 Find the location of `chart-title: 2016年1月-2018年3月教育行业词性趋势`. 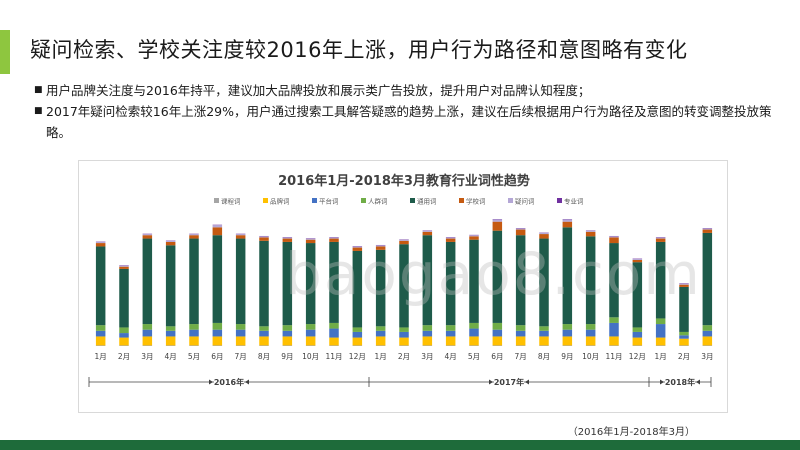

chart-title: 2016年1月-2018年3月教育行业词性趋势 is located at coordinates (404, 181).